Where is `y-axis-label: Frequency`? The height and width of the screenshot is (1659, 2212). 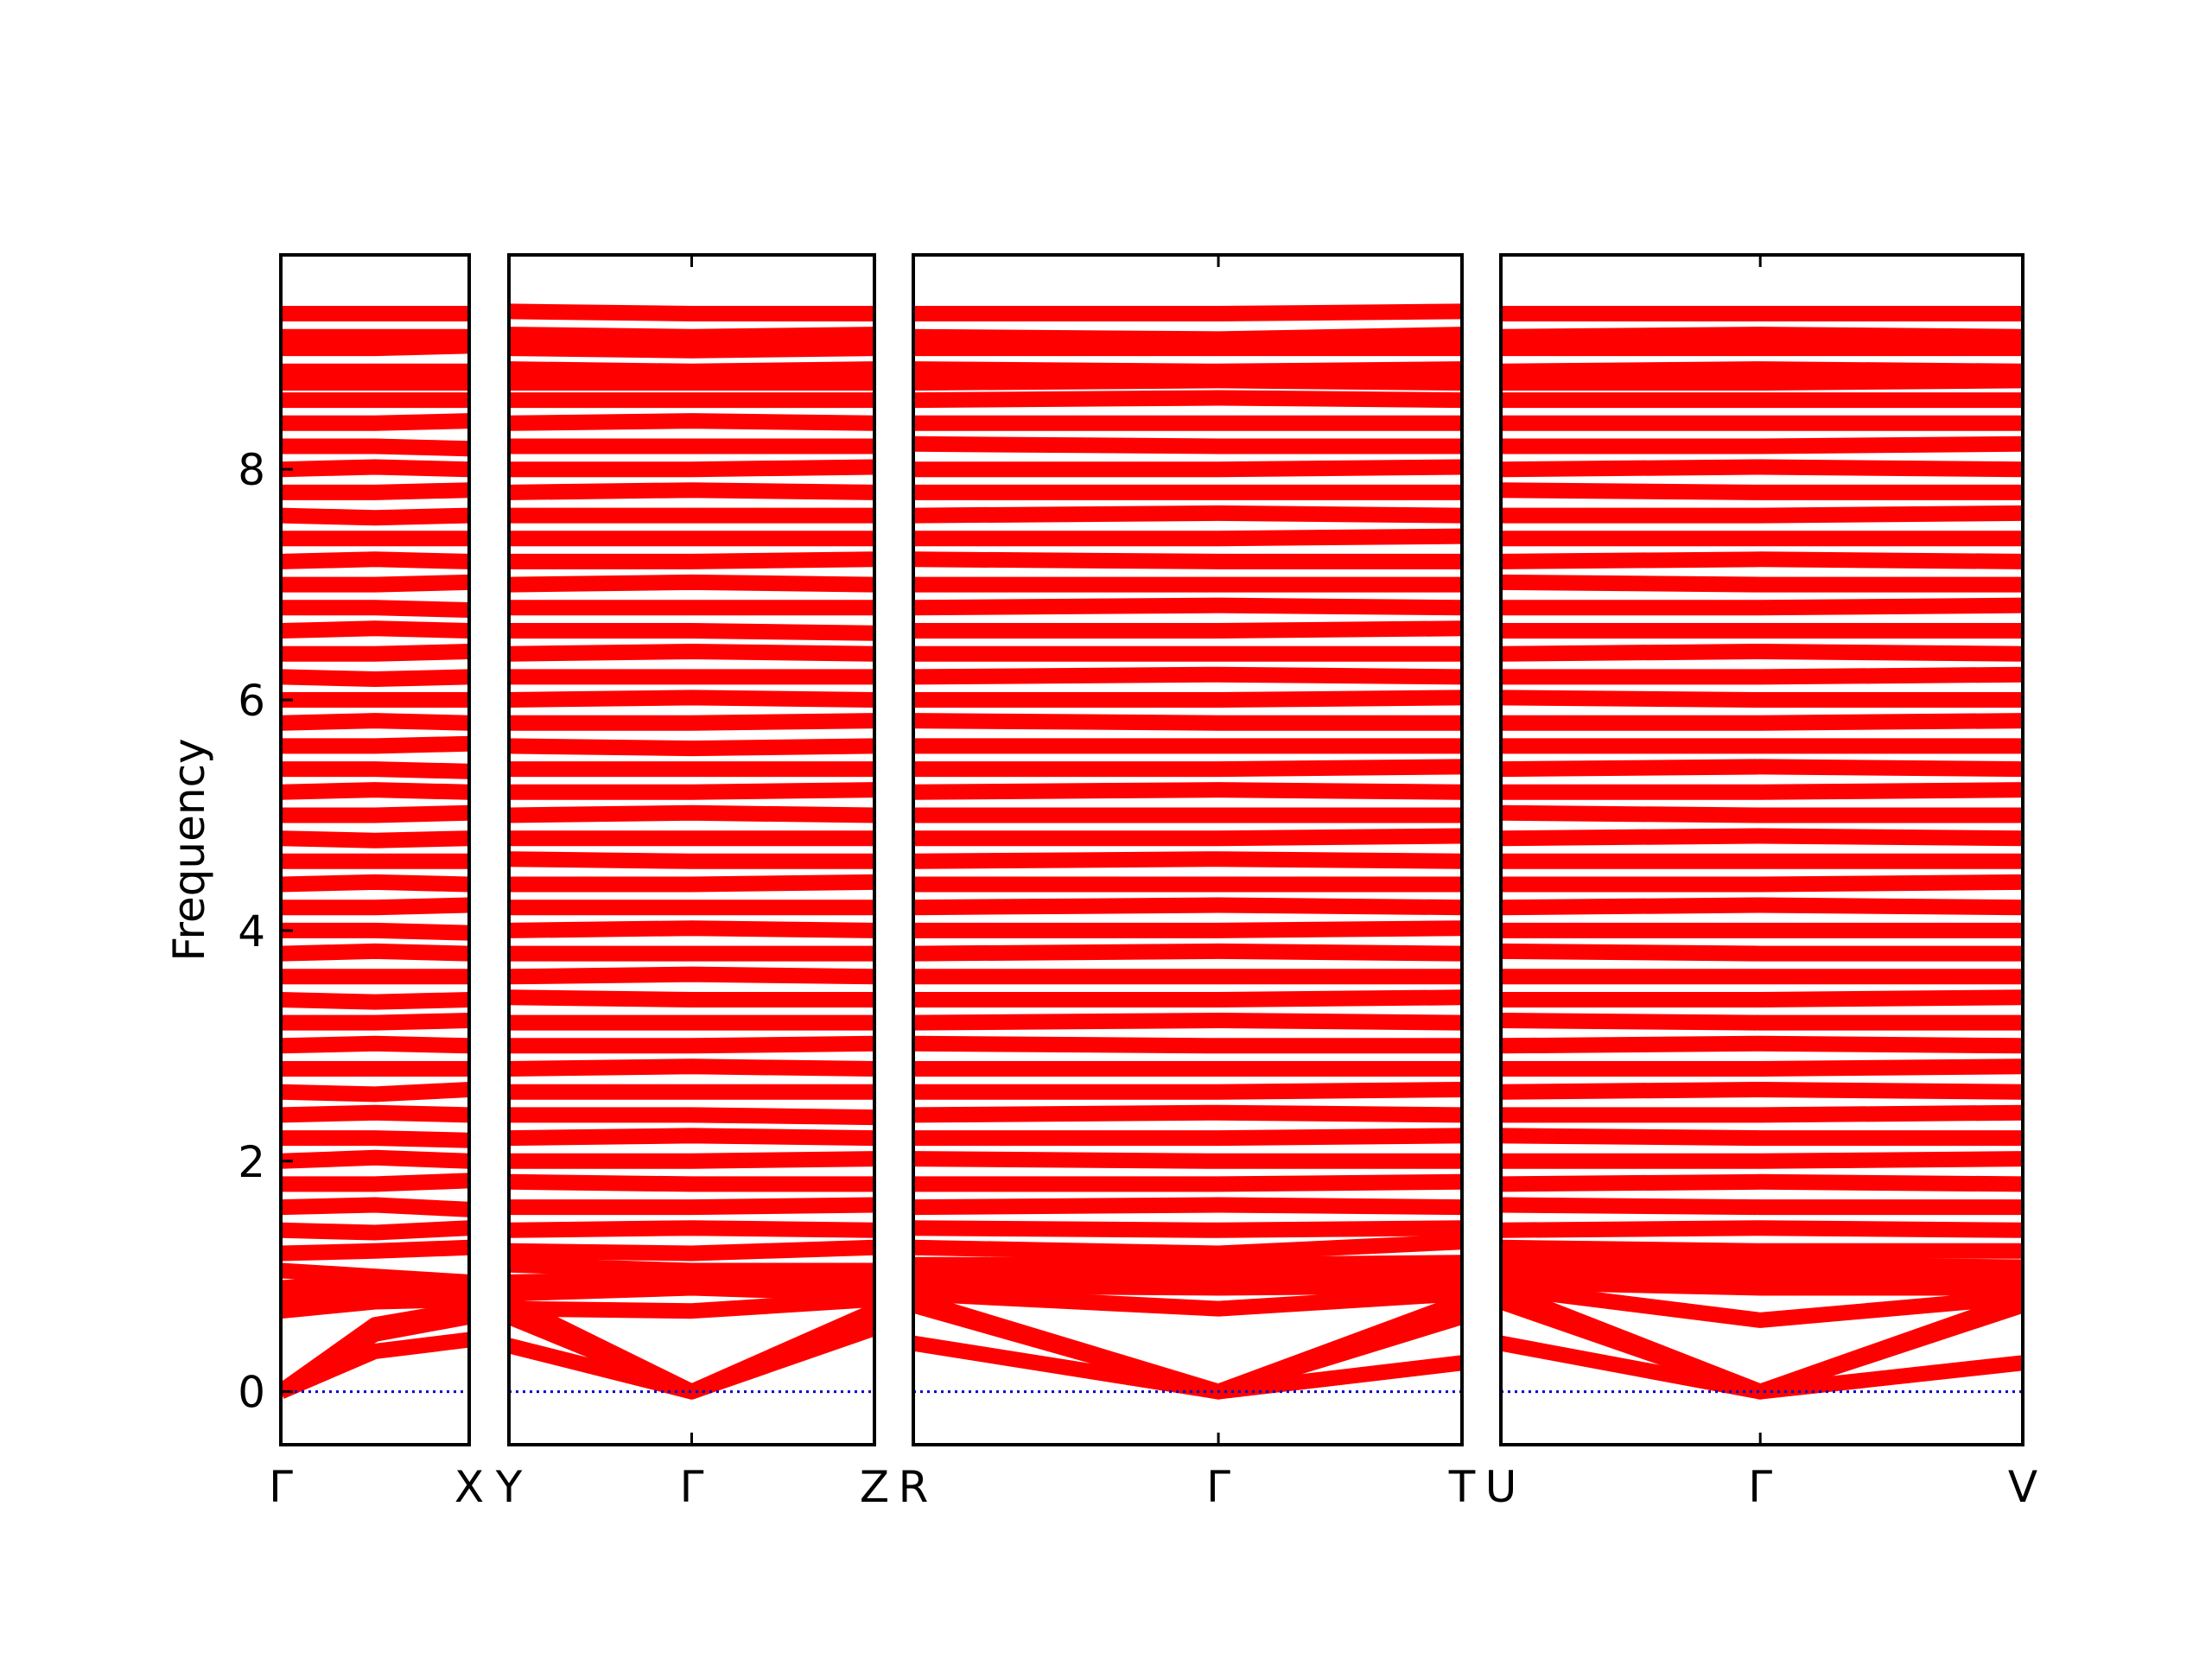
y-axis-label: Frequency is located at coordinates (189, 849).